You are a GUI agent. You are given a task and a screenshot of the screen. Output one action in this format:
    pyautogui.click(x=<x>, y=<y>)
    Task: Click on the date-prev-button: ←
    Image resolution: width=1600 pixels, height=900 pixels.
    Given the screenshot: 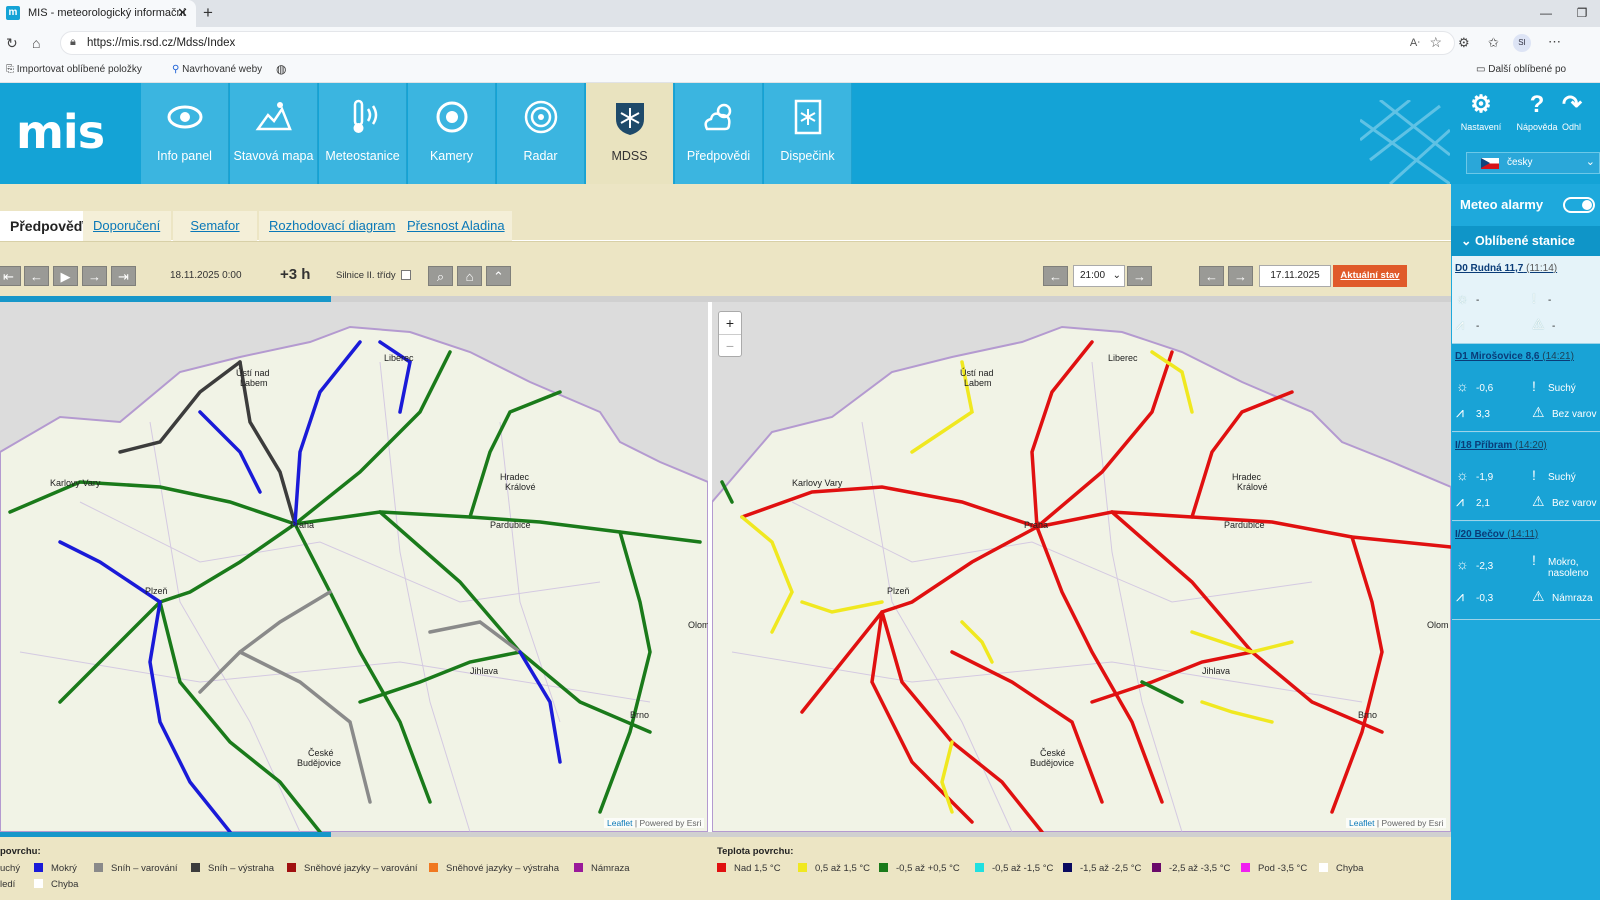 What is the action you would take?
    pyautogui.click(x=1211, y=276)
    